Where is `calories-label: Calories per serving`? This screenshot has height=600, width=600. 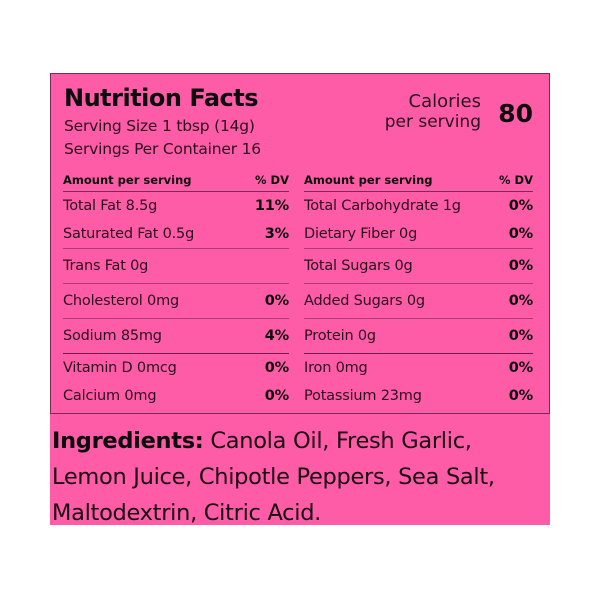 calories-label: Calories per serving is located at coordinates (433, 112).